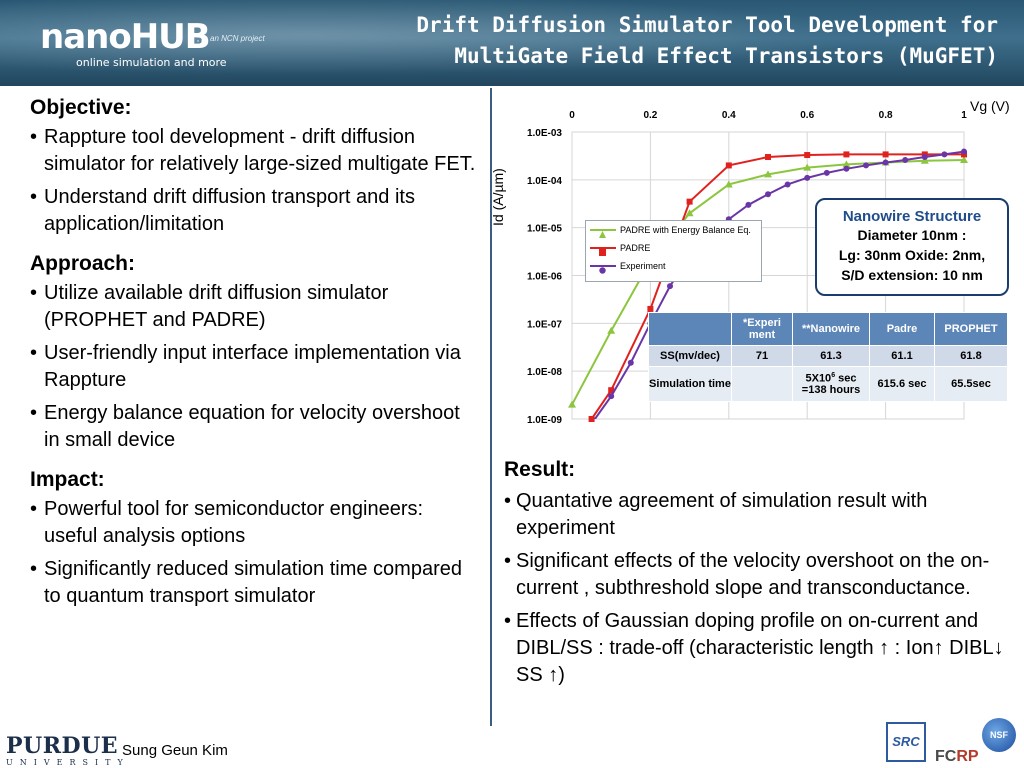 This screenshot has width=1024, height=768. Describe the element at coordinates (82, 263) in the screenshot. I see `approach-heading: Approach:` at that location.